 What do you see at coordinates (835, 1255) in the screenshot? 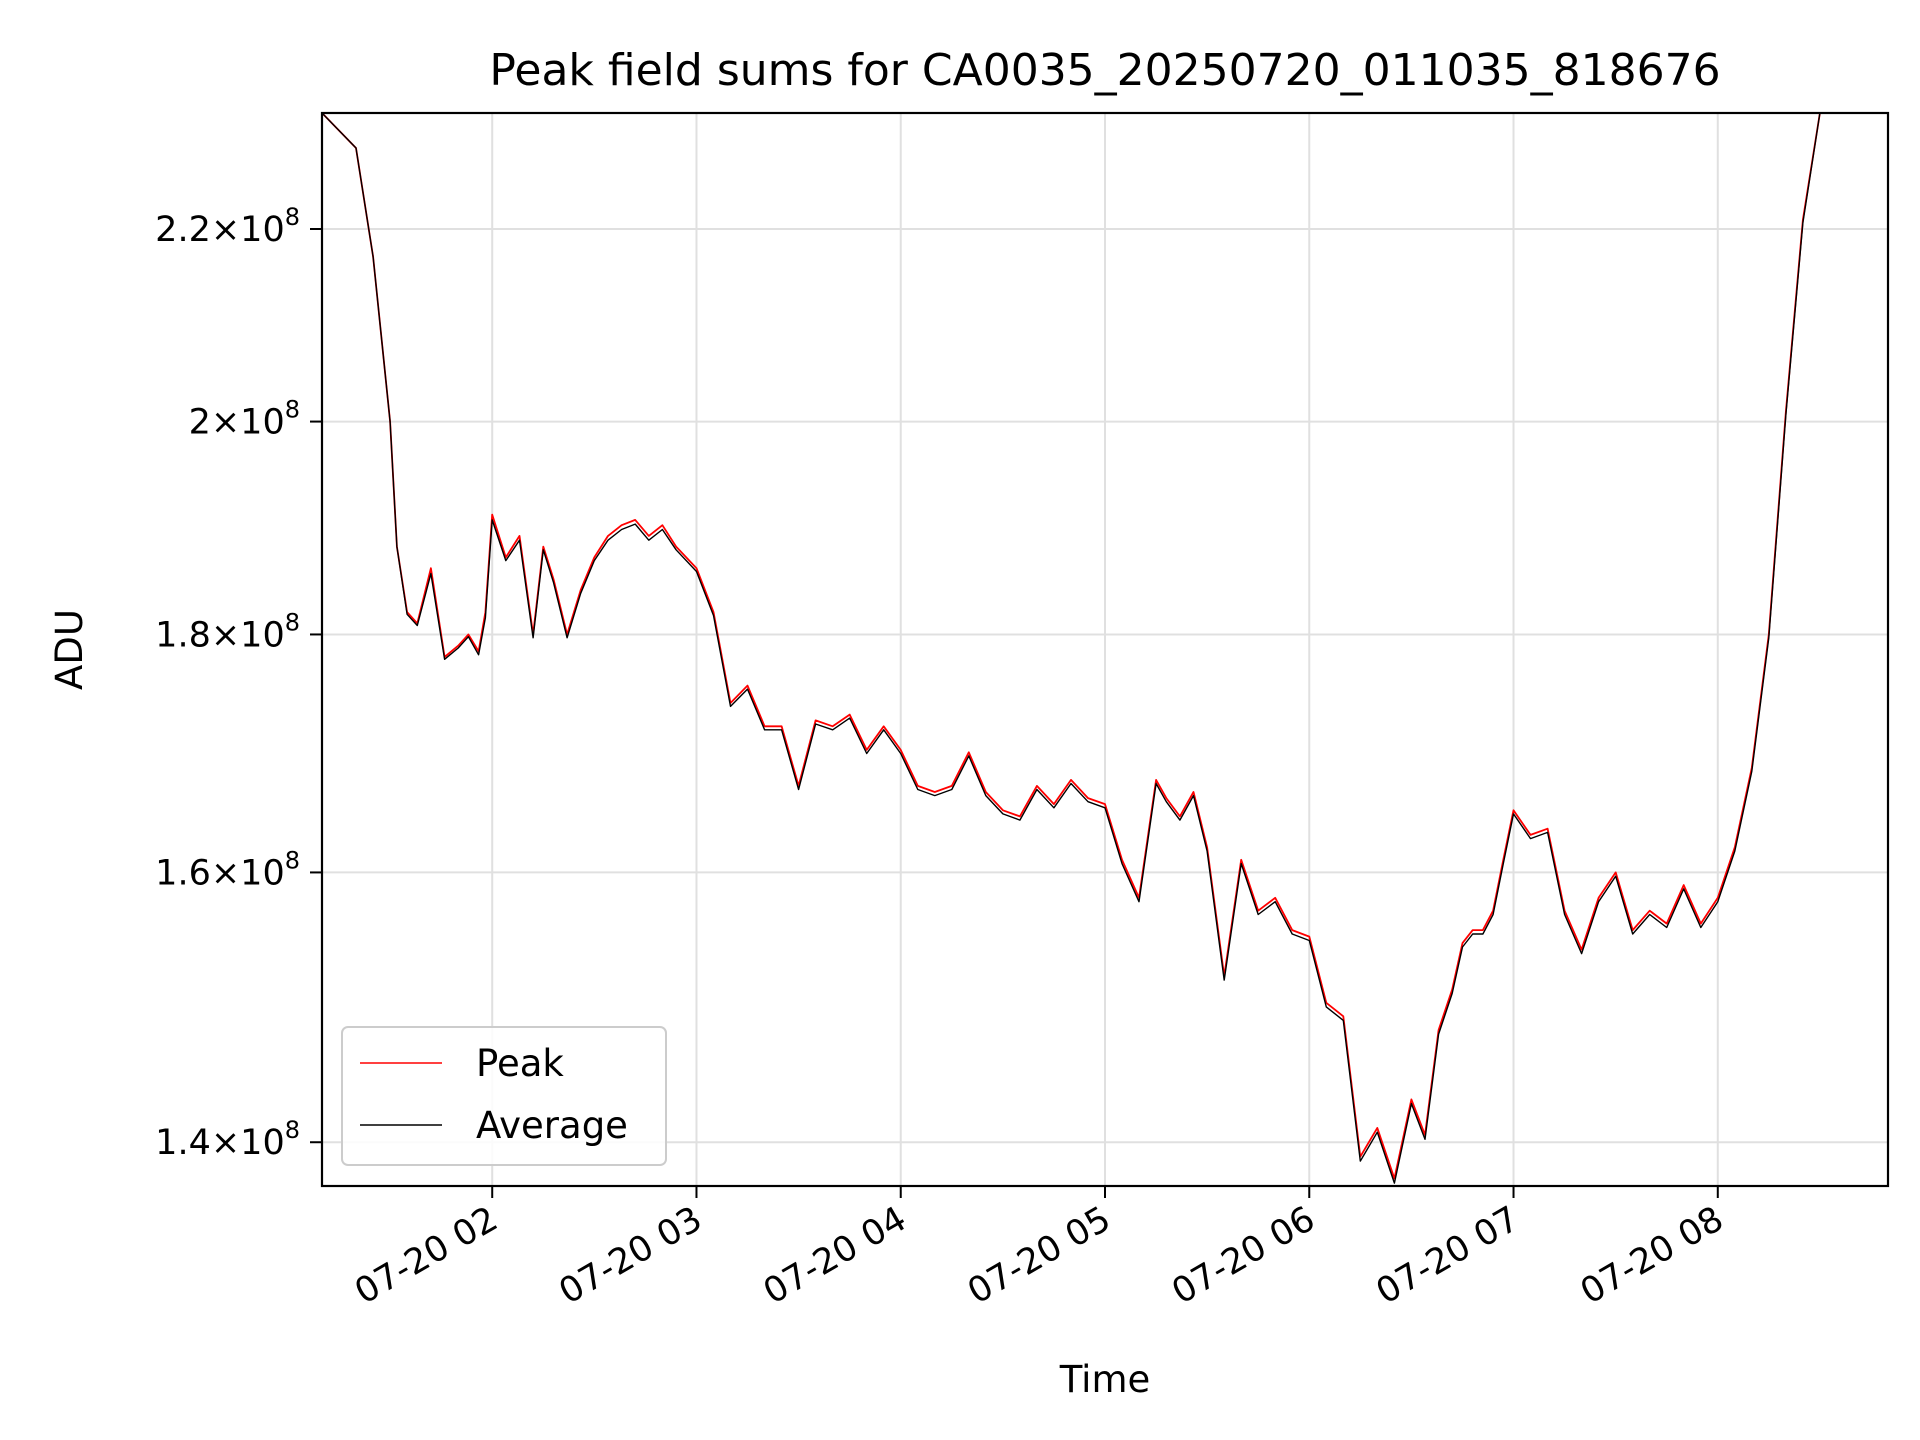
I see `x-tick-label: 07-20 04` at bounding box center [835, 1255].